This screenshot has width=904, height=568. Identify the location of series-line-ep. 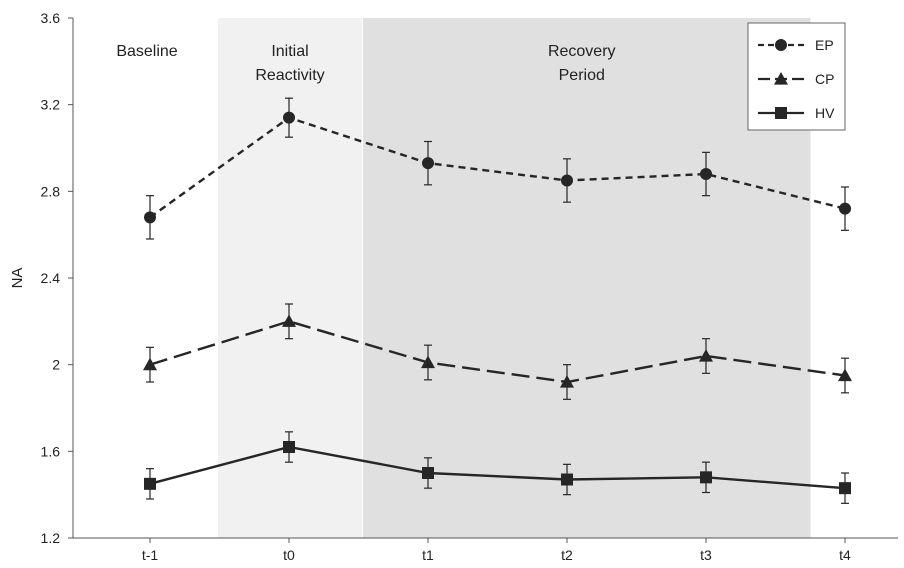
(497, 167).